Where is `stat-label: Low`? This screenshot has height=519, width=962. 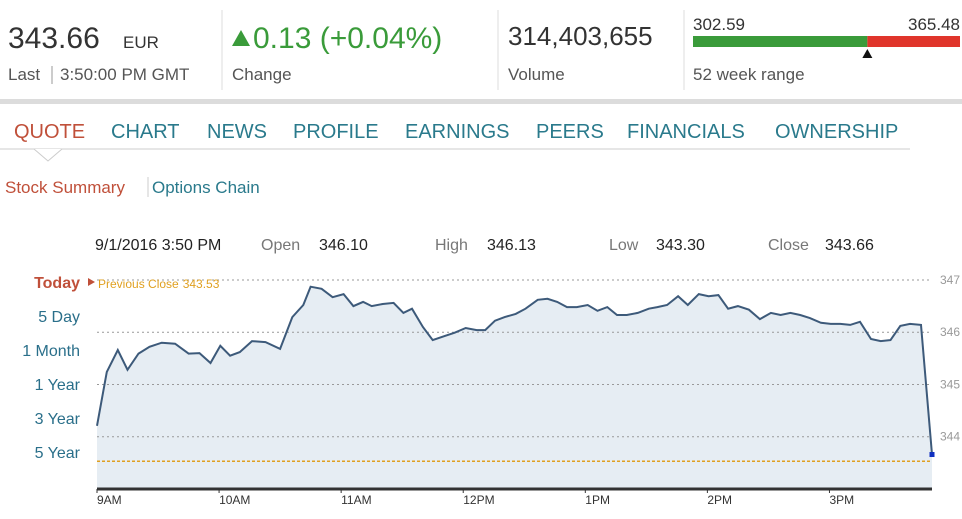 stat-label: Low is located at coordinates (624, 245).